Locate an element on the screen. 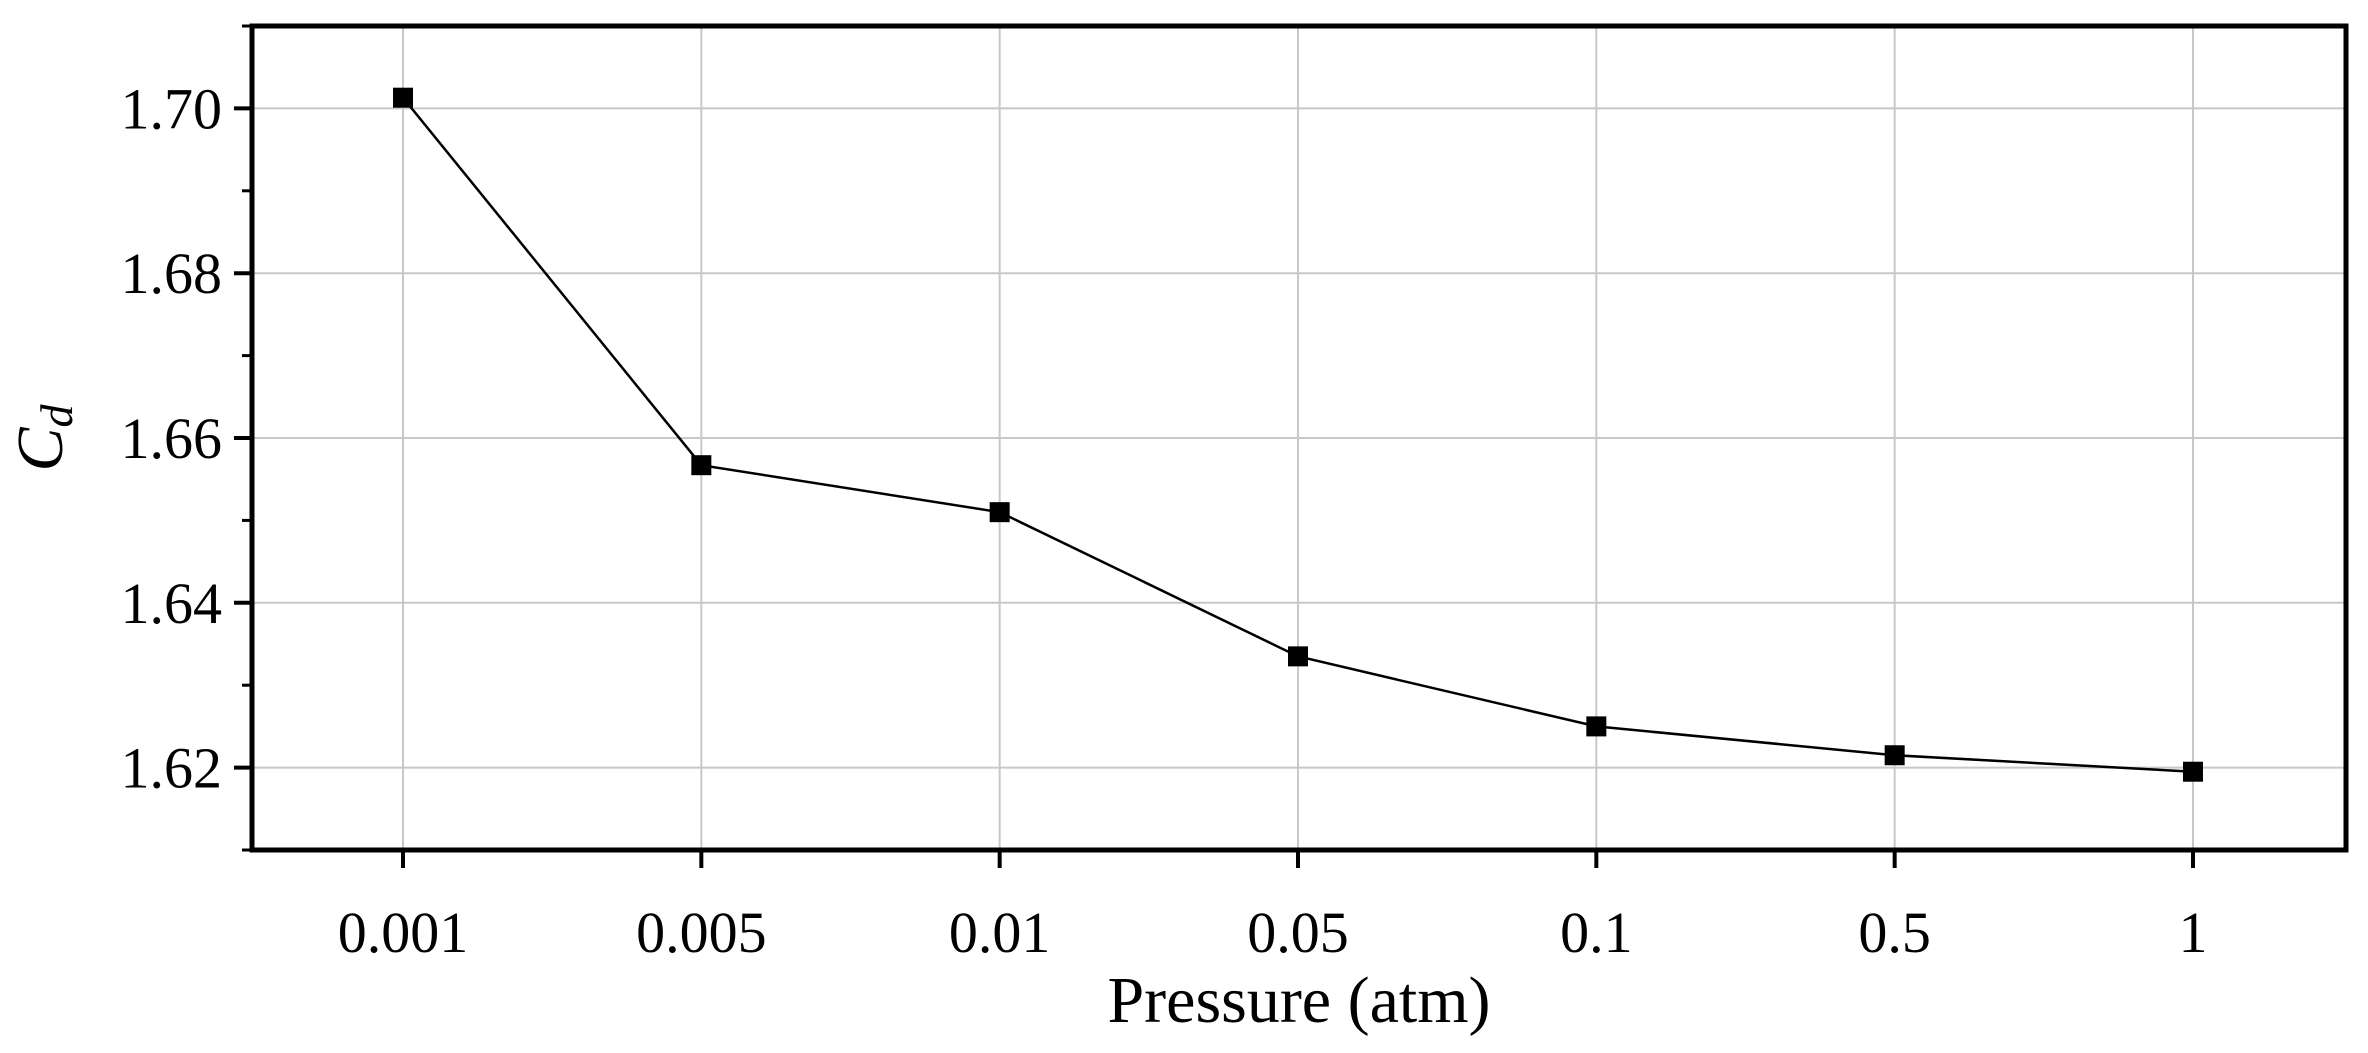 This screenshot has height=1053, width=2368. x-tick-labels: 0.001 0.005 0.01 0.05 0.1 0.5 1 is located at coordinates (1273, 932).